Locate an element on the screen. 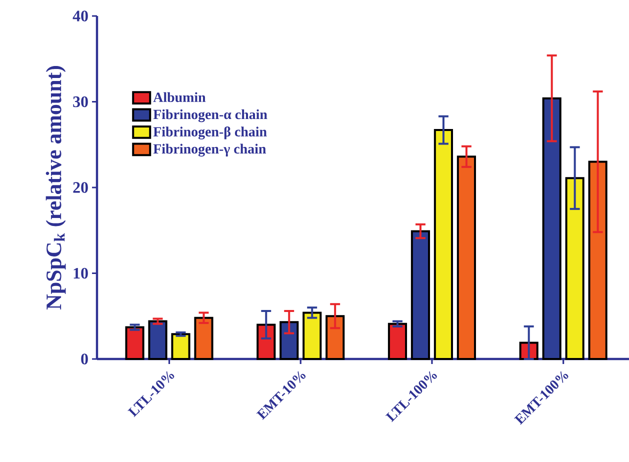 This screenshot has height=462, width=629. legend-label: Albumin is located at coordinates (179, 97).